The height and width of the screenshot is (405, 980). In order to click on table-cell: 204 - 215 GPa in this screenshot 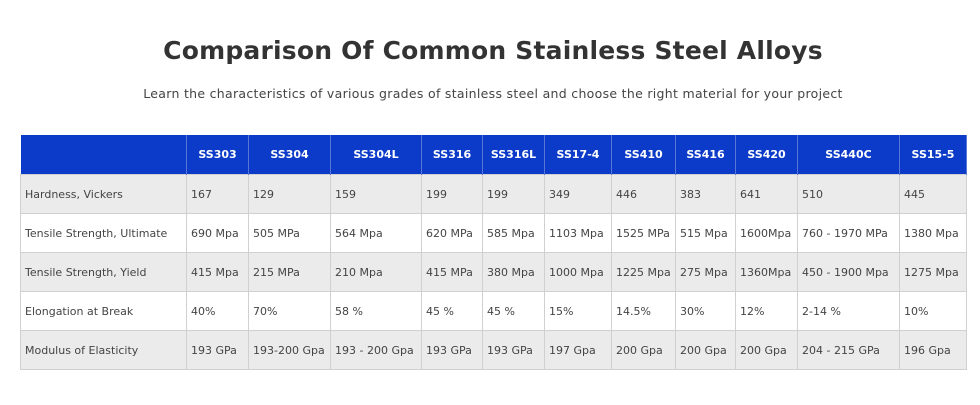, I will do `click(848, 350)`.